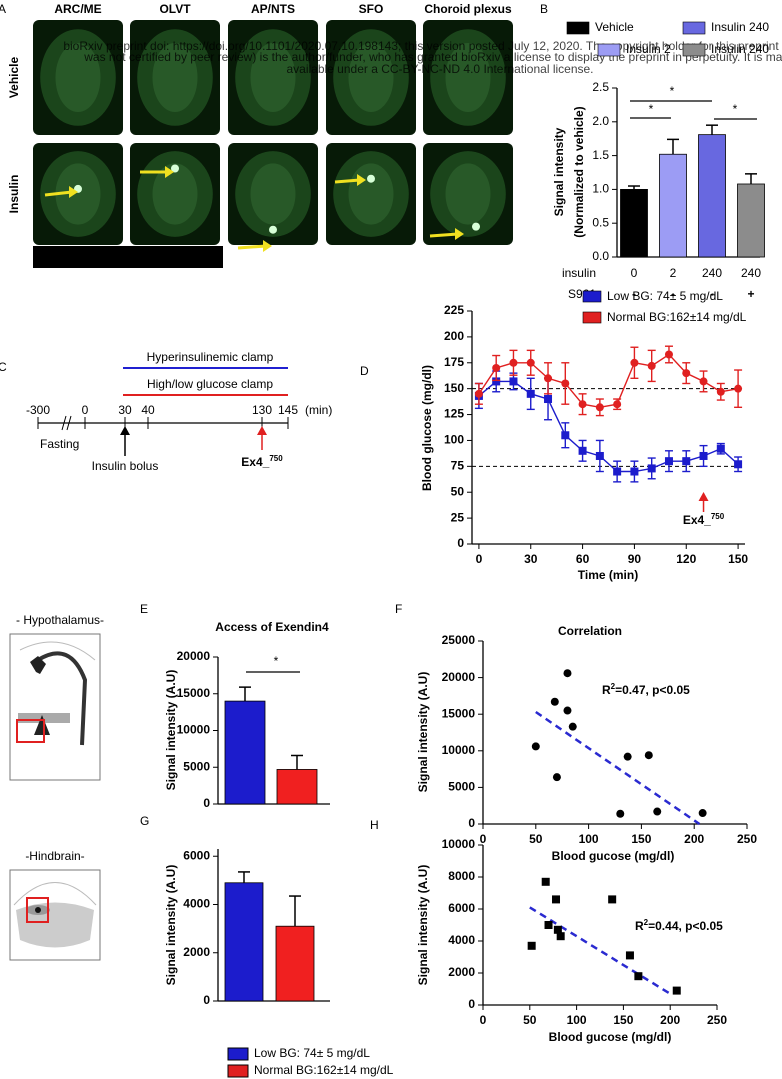 The width and height of the screenshot is (782, 1079). Describe the element at coordinates (544, 9) in the screenshot. I see `panel-label: B` at that location.